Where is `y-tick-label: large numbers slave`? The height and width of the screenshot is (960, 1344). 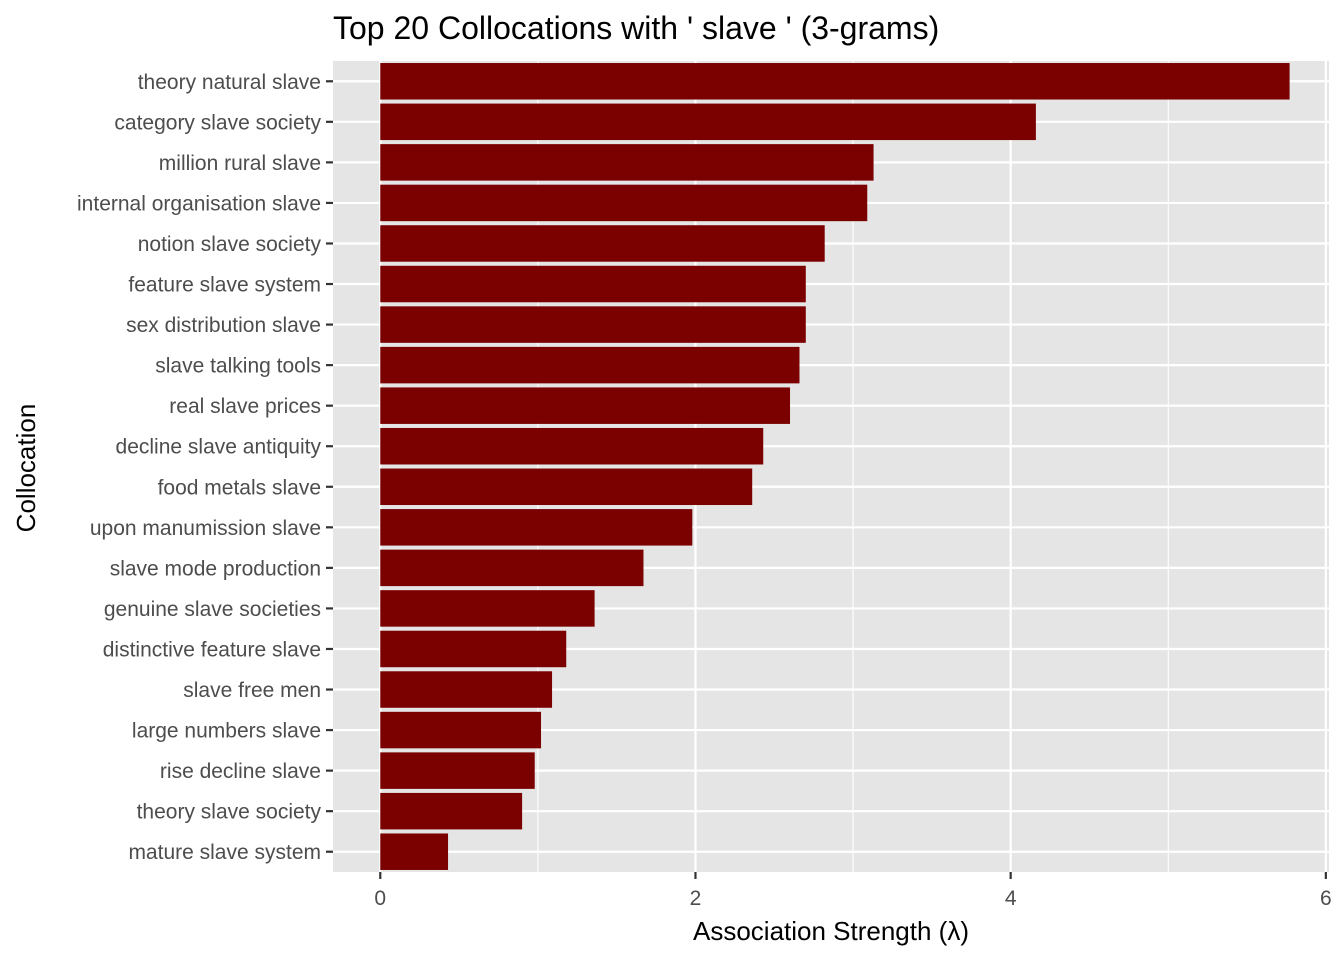
y-tick-label: large numbers slave is located at coordinates (226, 731).